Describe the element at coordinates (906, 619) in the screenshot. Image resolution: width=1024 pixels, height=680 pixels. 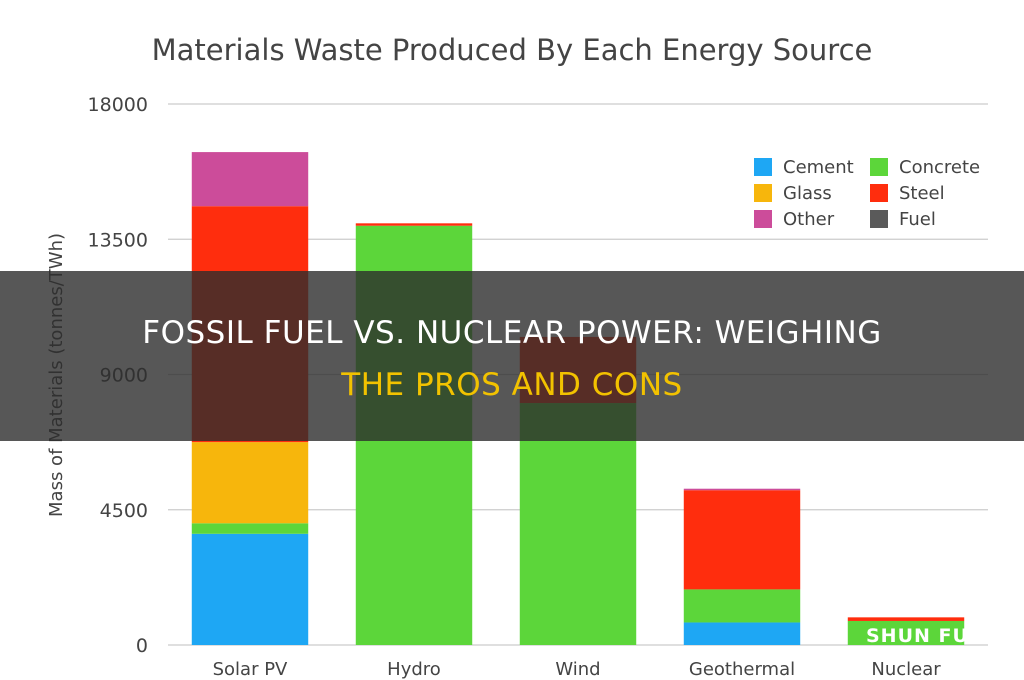
I see `bar-nuclear-steel` at that location.